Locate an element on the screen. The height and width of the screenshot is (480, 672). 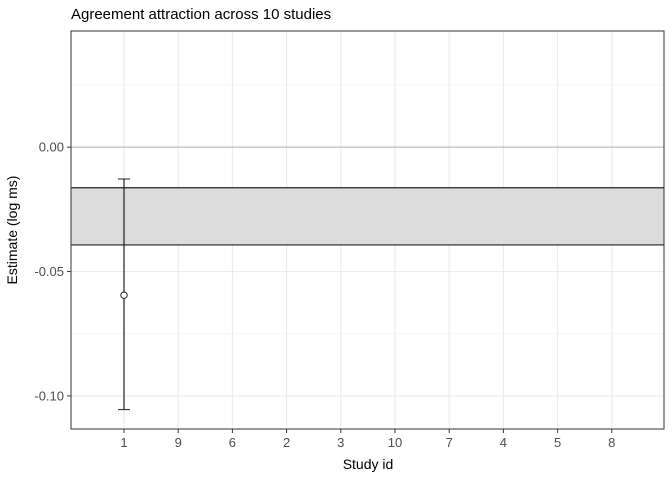
chart-title: Agreement attraction across 10 studies is located at coordinates (201, 14).